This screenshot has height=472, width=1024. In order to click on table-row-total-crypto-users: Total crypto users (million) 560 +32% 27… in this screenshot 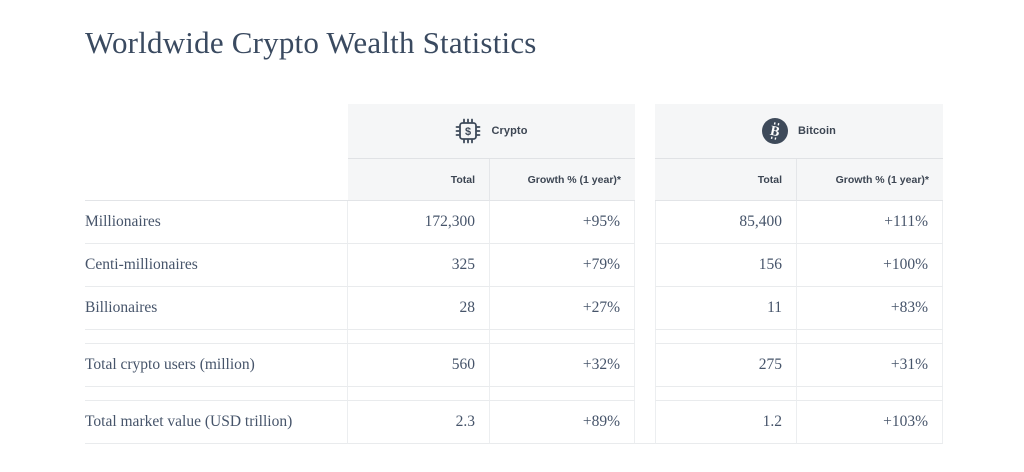, I will do `click(514, 365)`.